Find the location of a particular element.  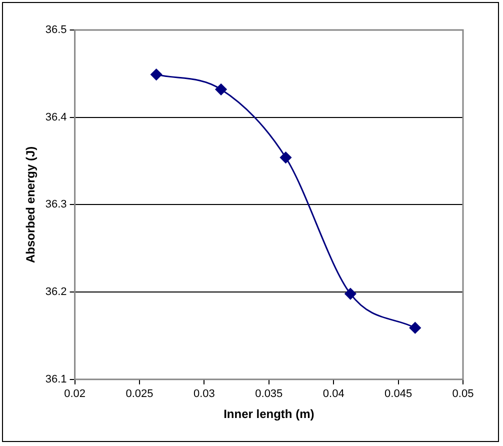

x-tick-label: 0.035 is located at coordinates (269, 394).